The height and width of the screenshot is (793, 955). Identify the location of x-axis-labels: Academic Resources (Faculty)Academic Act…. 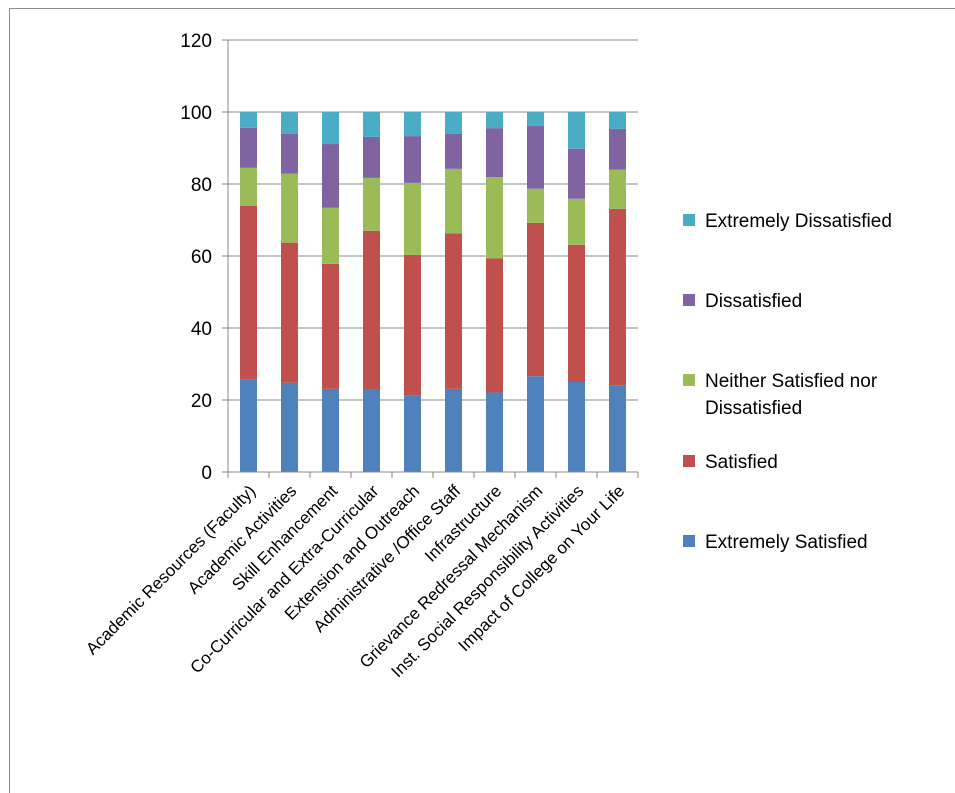
(355, 581).